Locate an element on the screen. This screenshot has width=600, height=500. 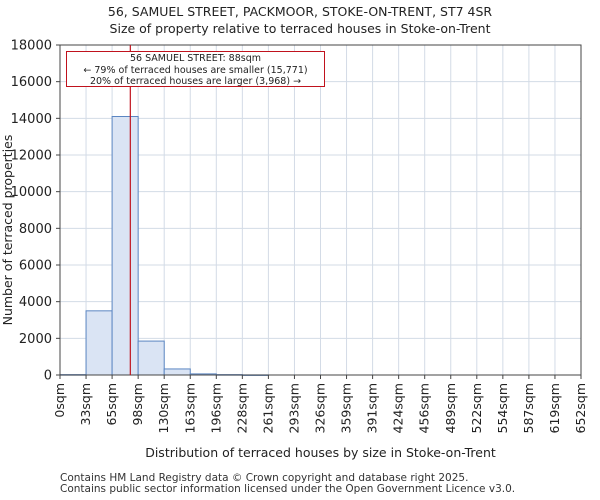
x-tick-label: 65sqm is located at coordinates (111, 404).